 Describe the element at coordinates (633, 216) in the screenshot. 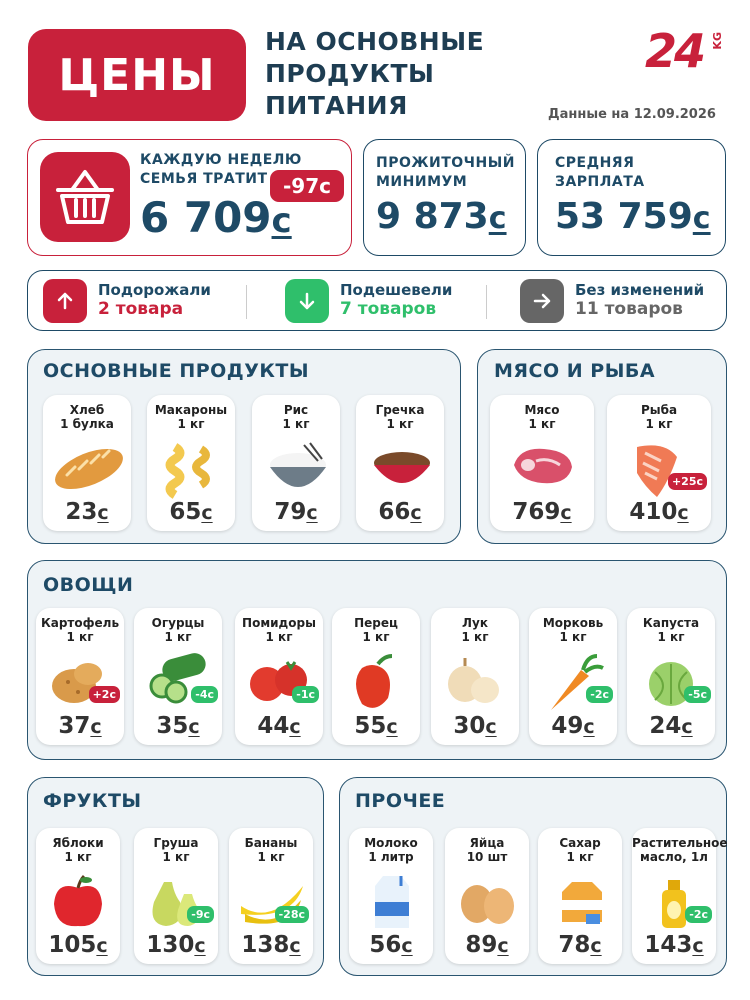

I see `salary-value: 53 759с` at that location.